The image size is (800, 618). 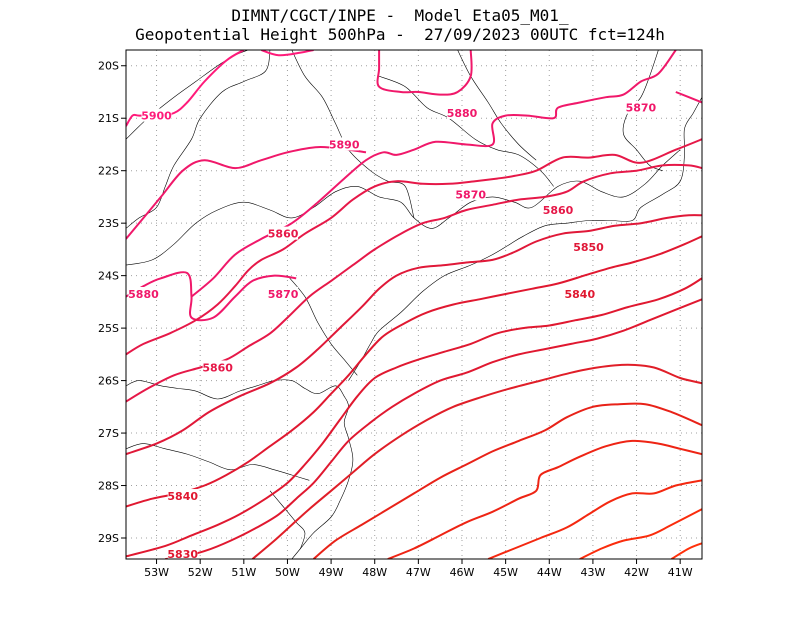 I want to click on lat-tick-label: 22S, so click(x=108, y=171).